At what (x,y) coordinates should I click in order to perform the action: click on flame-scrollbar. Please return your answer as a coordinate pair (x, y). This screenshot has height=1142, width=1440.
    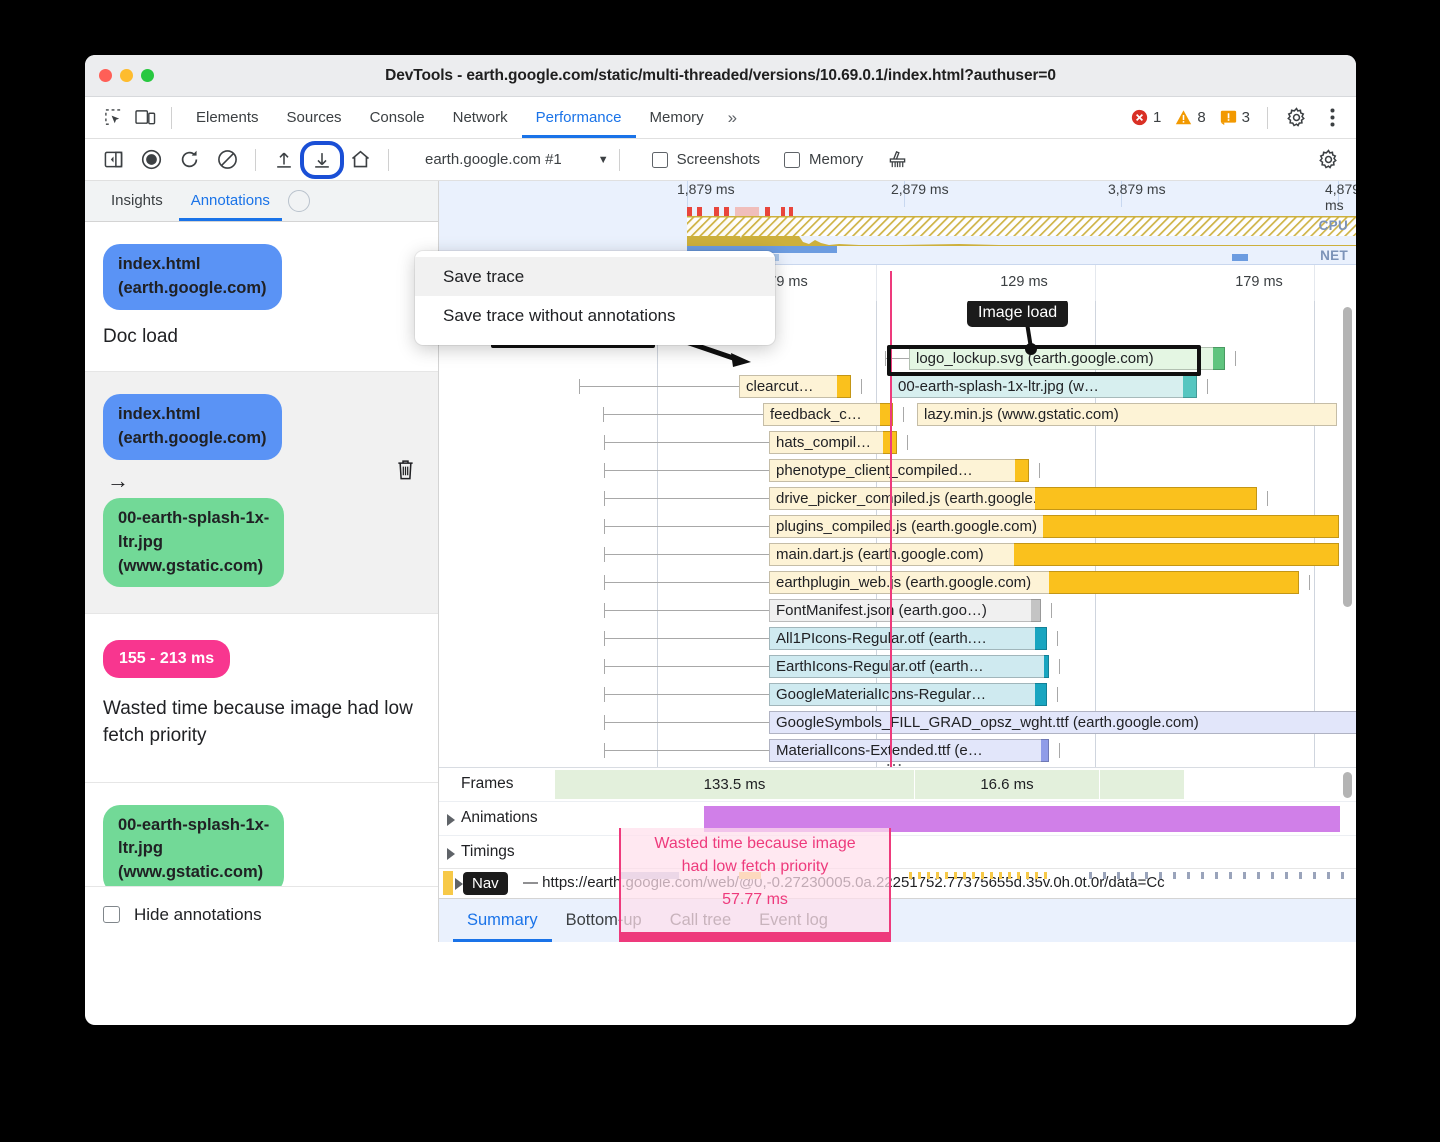
    Looking at the image, I should click on (1347, 457).